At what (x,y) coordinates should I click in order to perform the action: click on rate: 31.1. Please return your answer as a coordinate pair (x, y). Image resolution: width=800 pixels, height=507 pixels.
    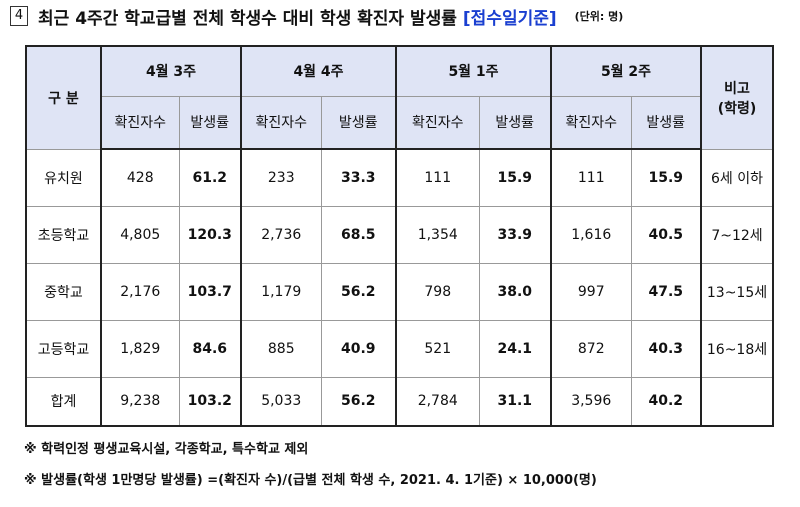
    Looking at the image, I should click on (515, 401).